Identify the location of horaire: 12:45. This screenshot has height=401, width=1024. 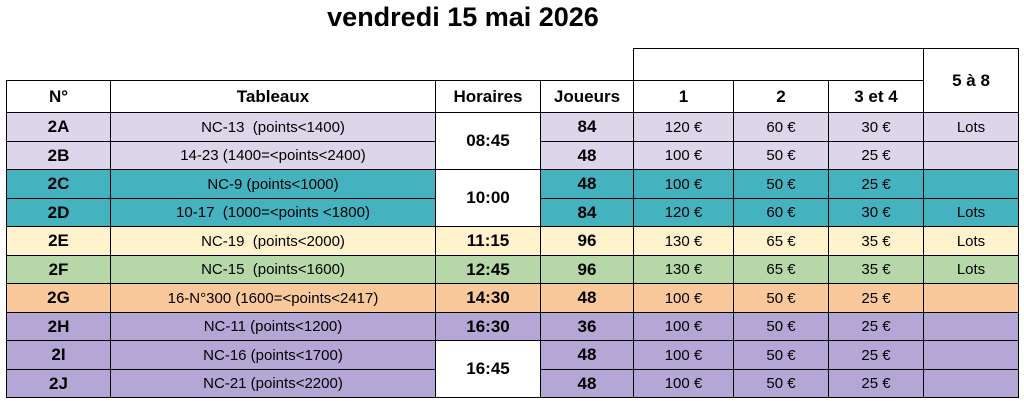
(488, 269).